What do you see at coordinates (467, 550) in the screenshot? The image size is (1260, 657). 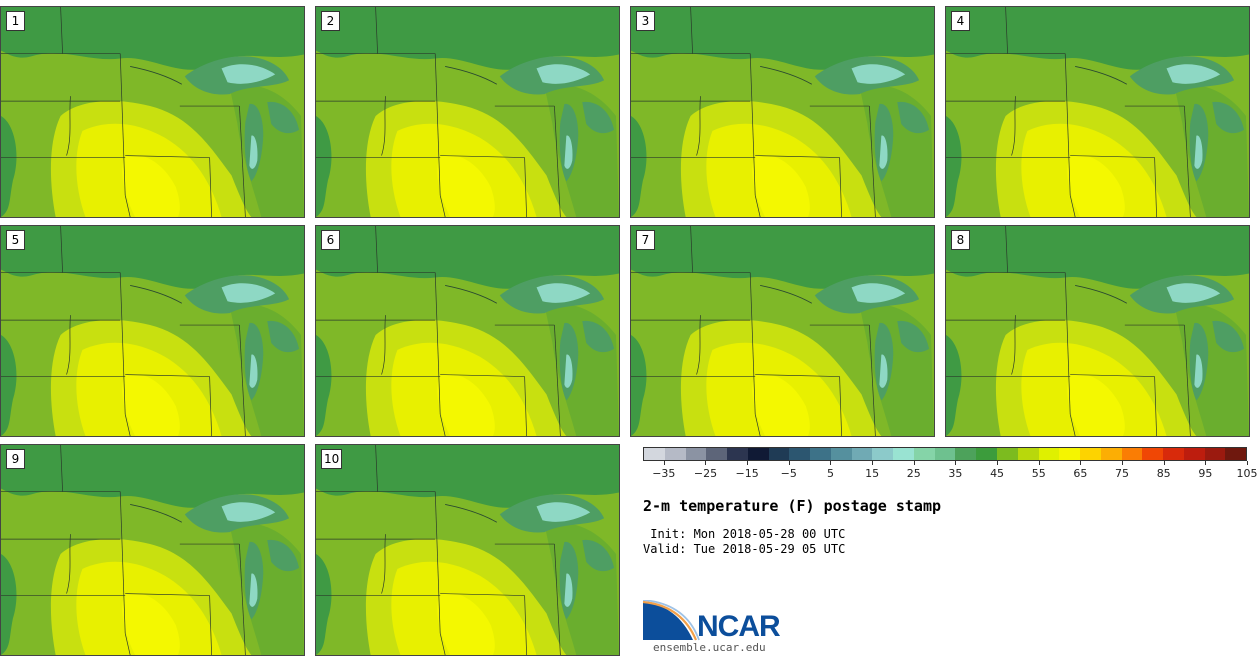 I see `member-map-panel: 10` at bounding box center [467, 550].